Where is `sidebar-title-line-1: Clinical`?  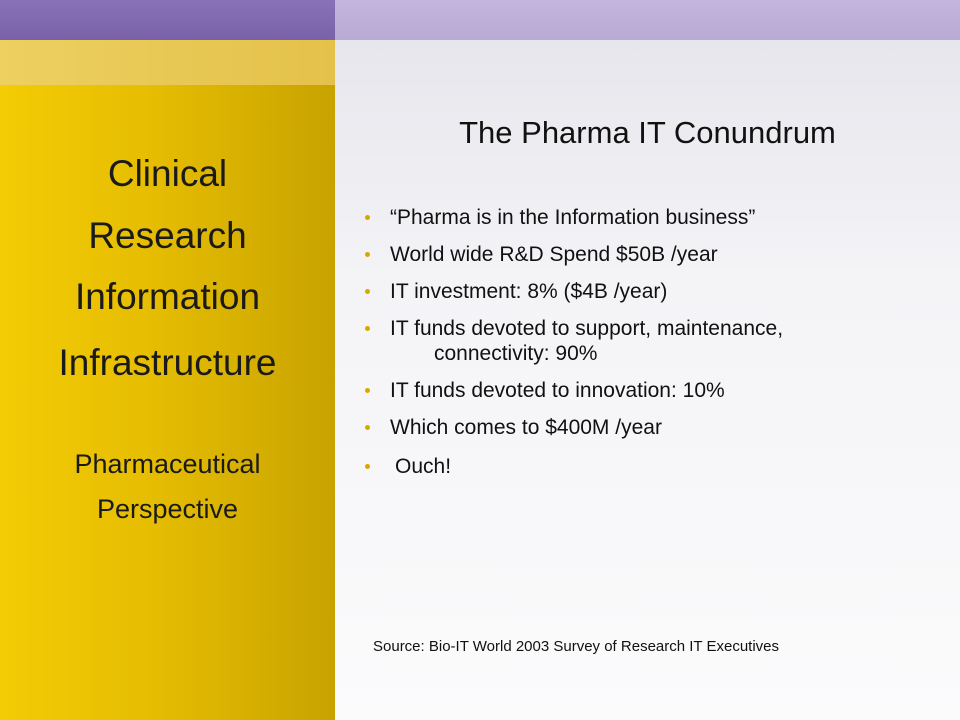 sidebar-title-line-1: Clinical is located at coordinates (167, 173).